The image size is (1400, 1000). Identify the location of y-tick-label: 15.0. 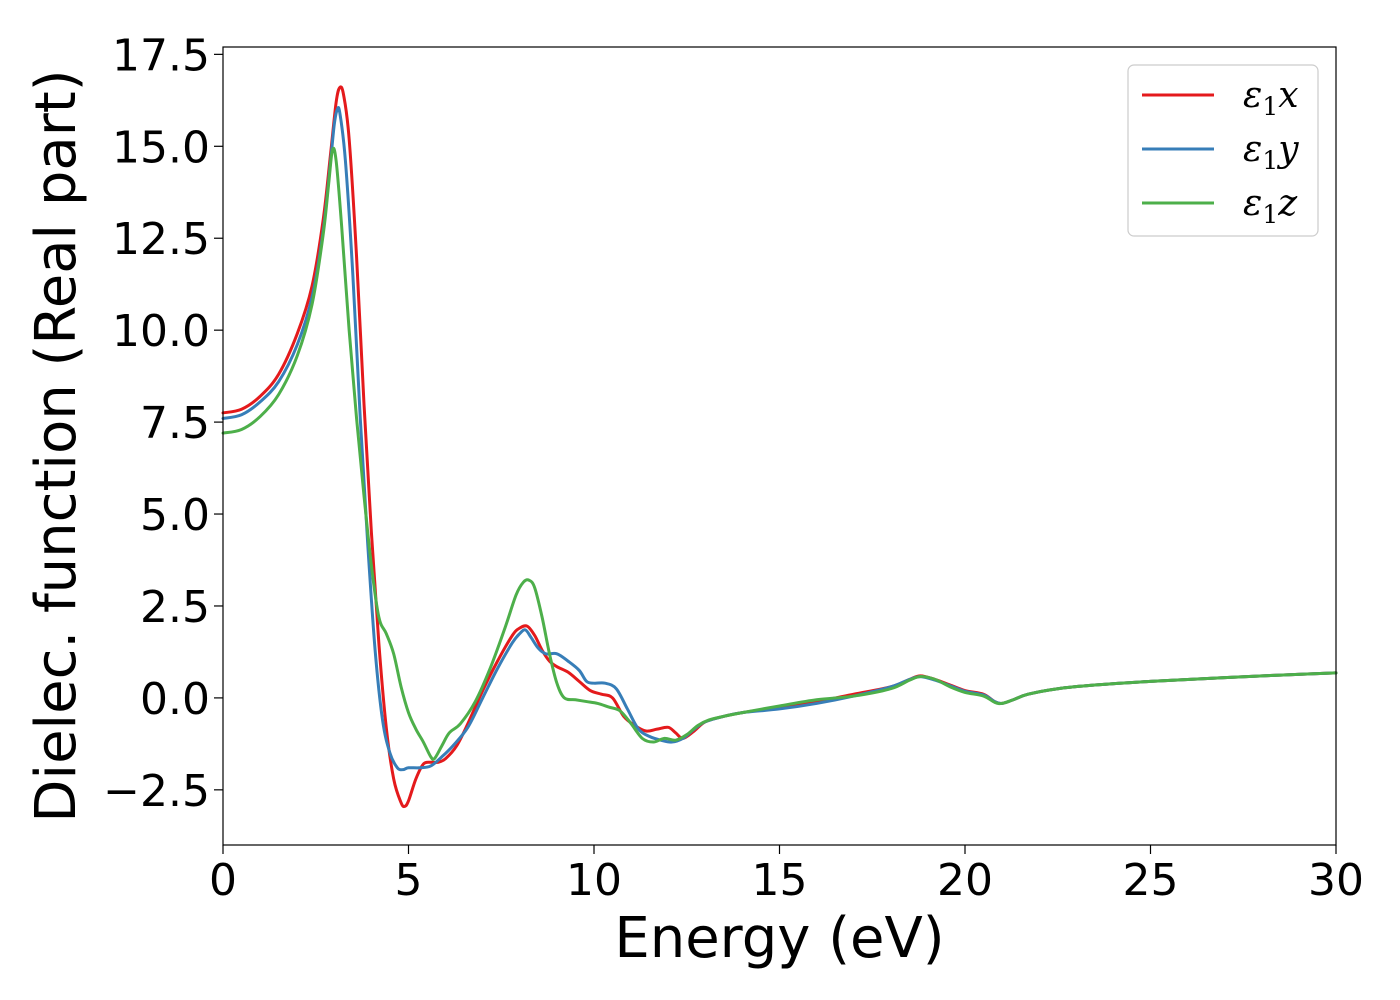
(161, 147).